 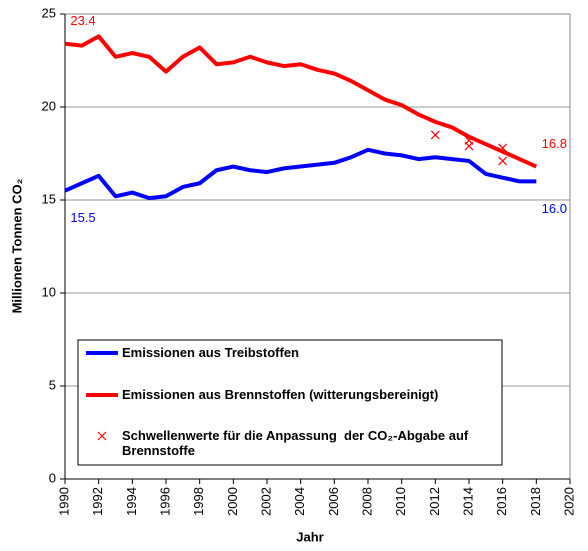 What do you see at coordinates (49, 12) in the screenshot?
I see `y-tick-label: 25` at bounding box center [49, 12].